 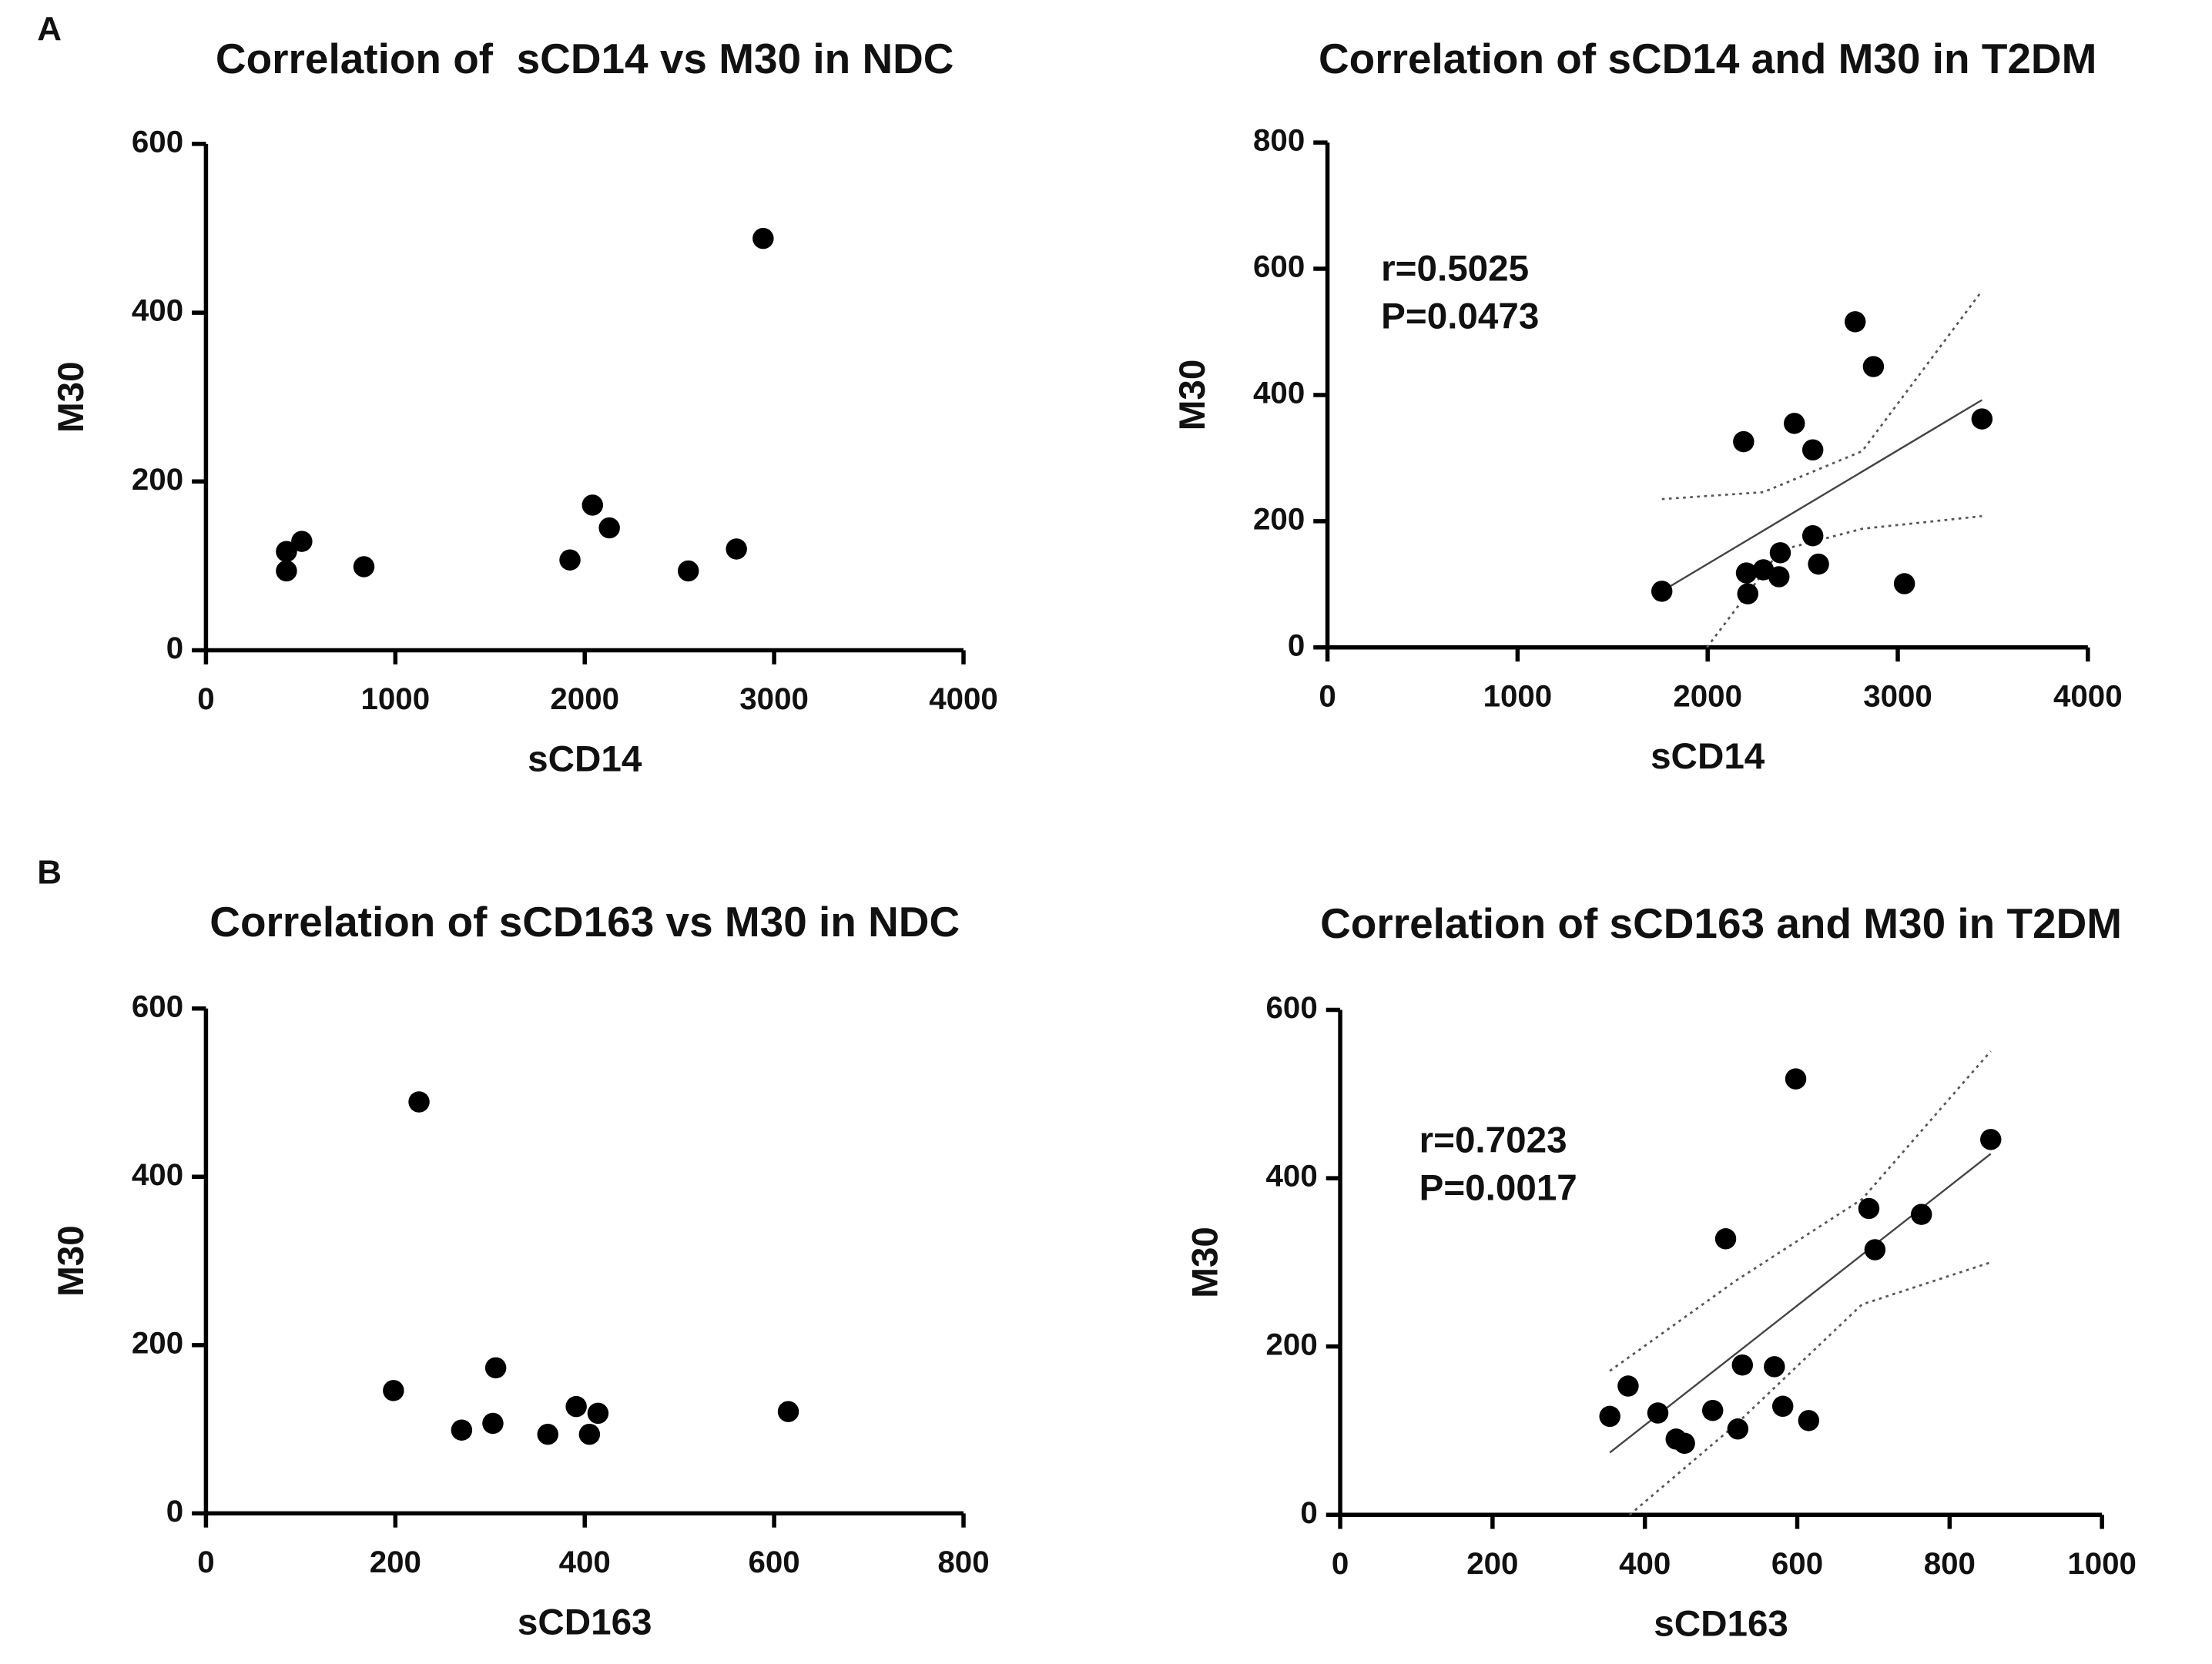 What do you see at coordinates (1493, 1140) in the screenshot?
I see `annotation: r=0.7023` at bounding box center [1493, 1140].